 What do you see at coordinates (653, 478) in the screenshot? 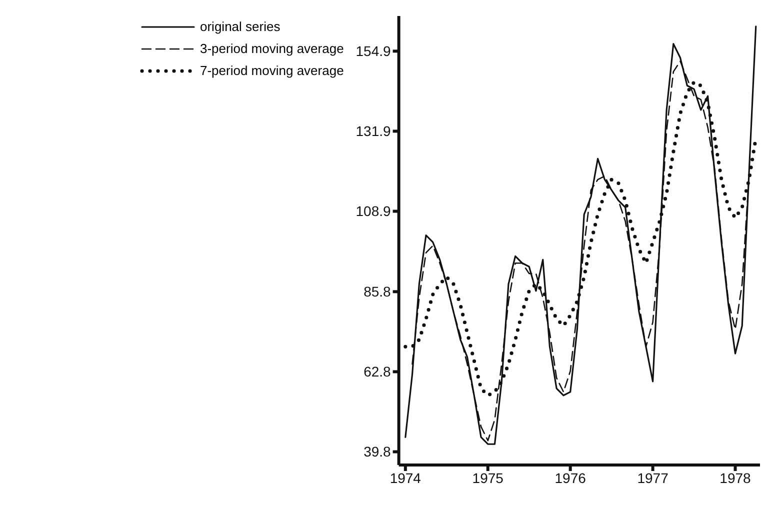
I see `x-tick-label: 1977` at bounding box center [653, 478].